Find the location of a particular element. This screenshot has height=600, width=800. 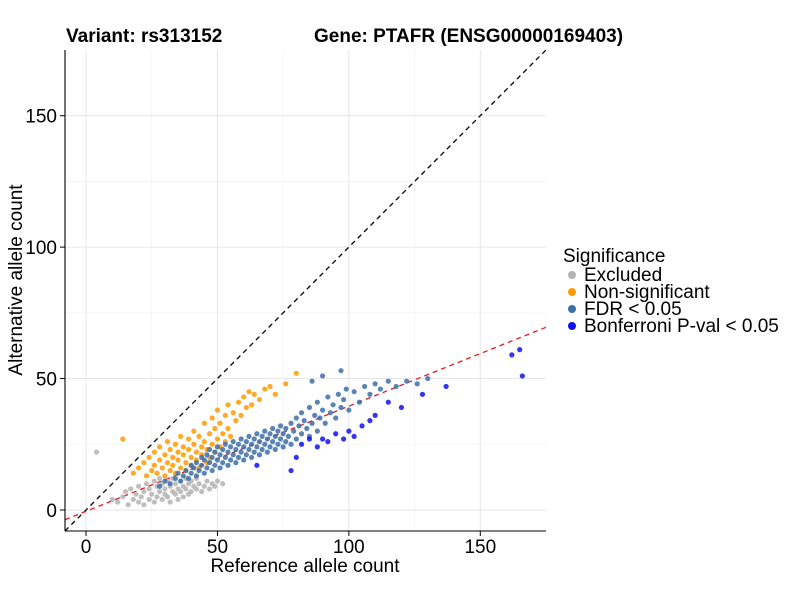

legend-title: Significance is located at coordinates (614, 256).